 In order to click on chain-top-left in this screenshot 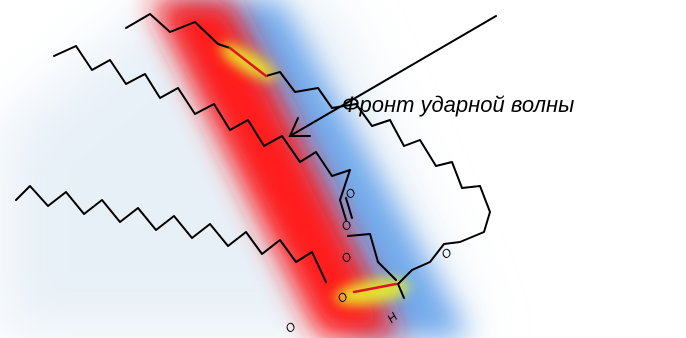, I will do `click(178, 31)`.